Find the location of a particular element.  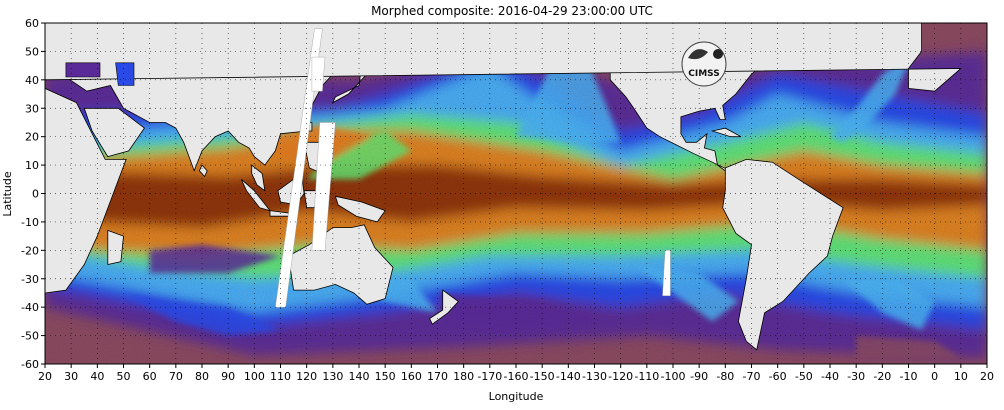

y-tick-label: 10 is located at coordinates (32, 165).